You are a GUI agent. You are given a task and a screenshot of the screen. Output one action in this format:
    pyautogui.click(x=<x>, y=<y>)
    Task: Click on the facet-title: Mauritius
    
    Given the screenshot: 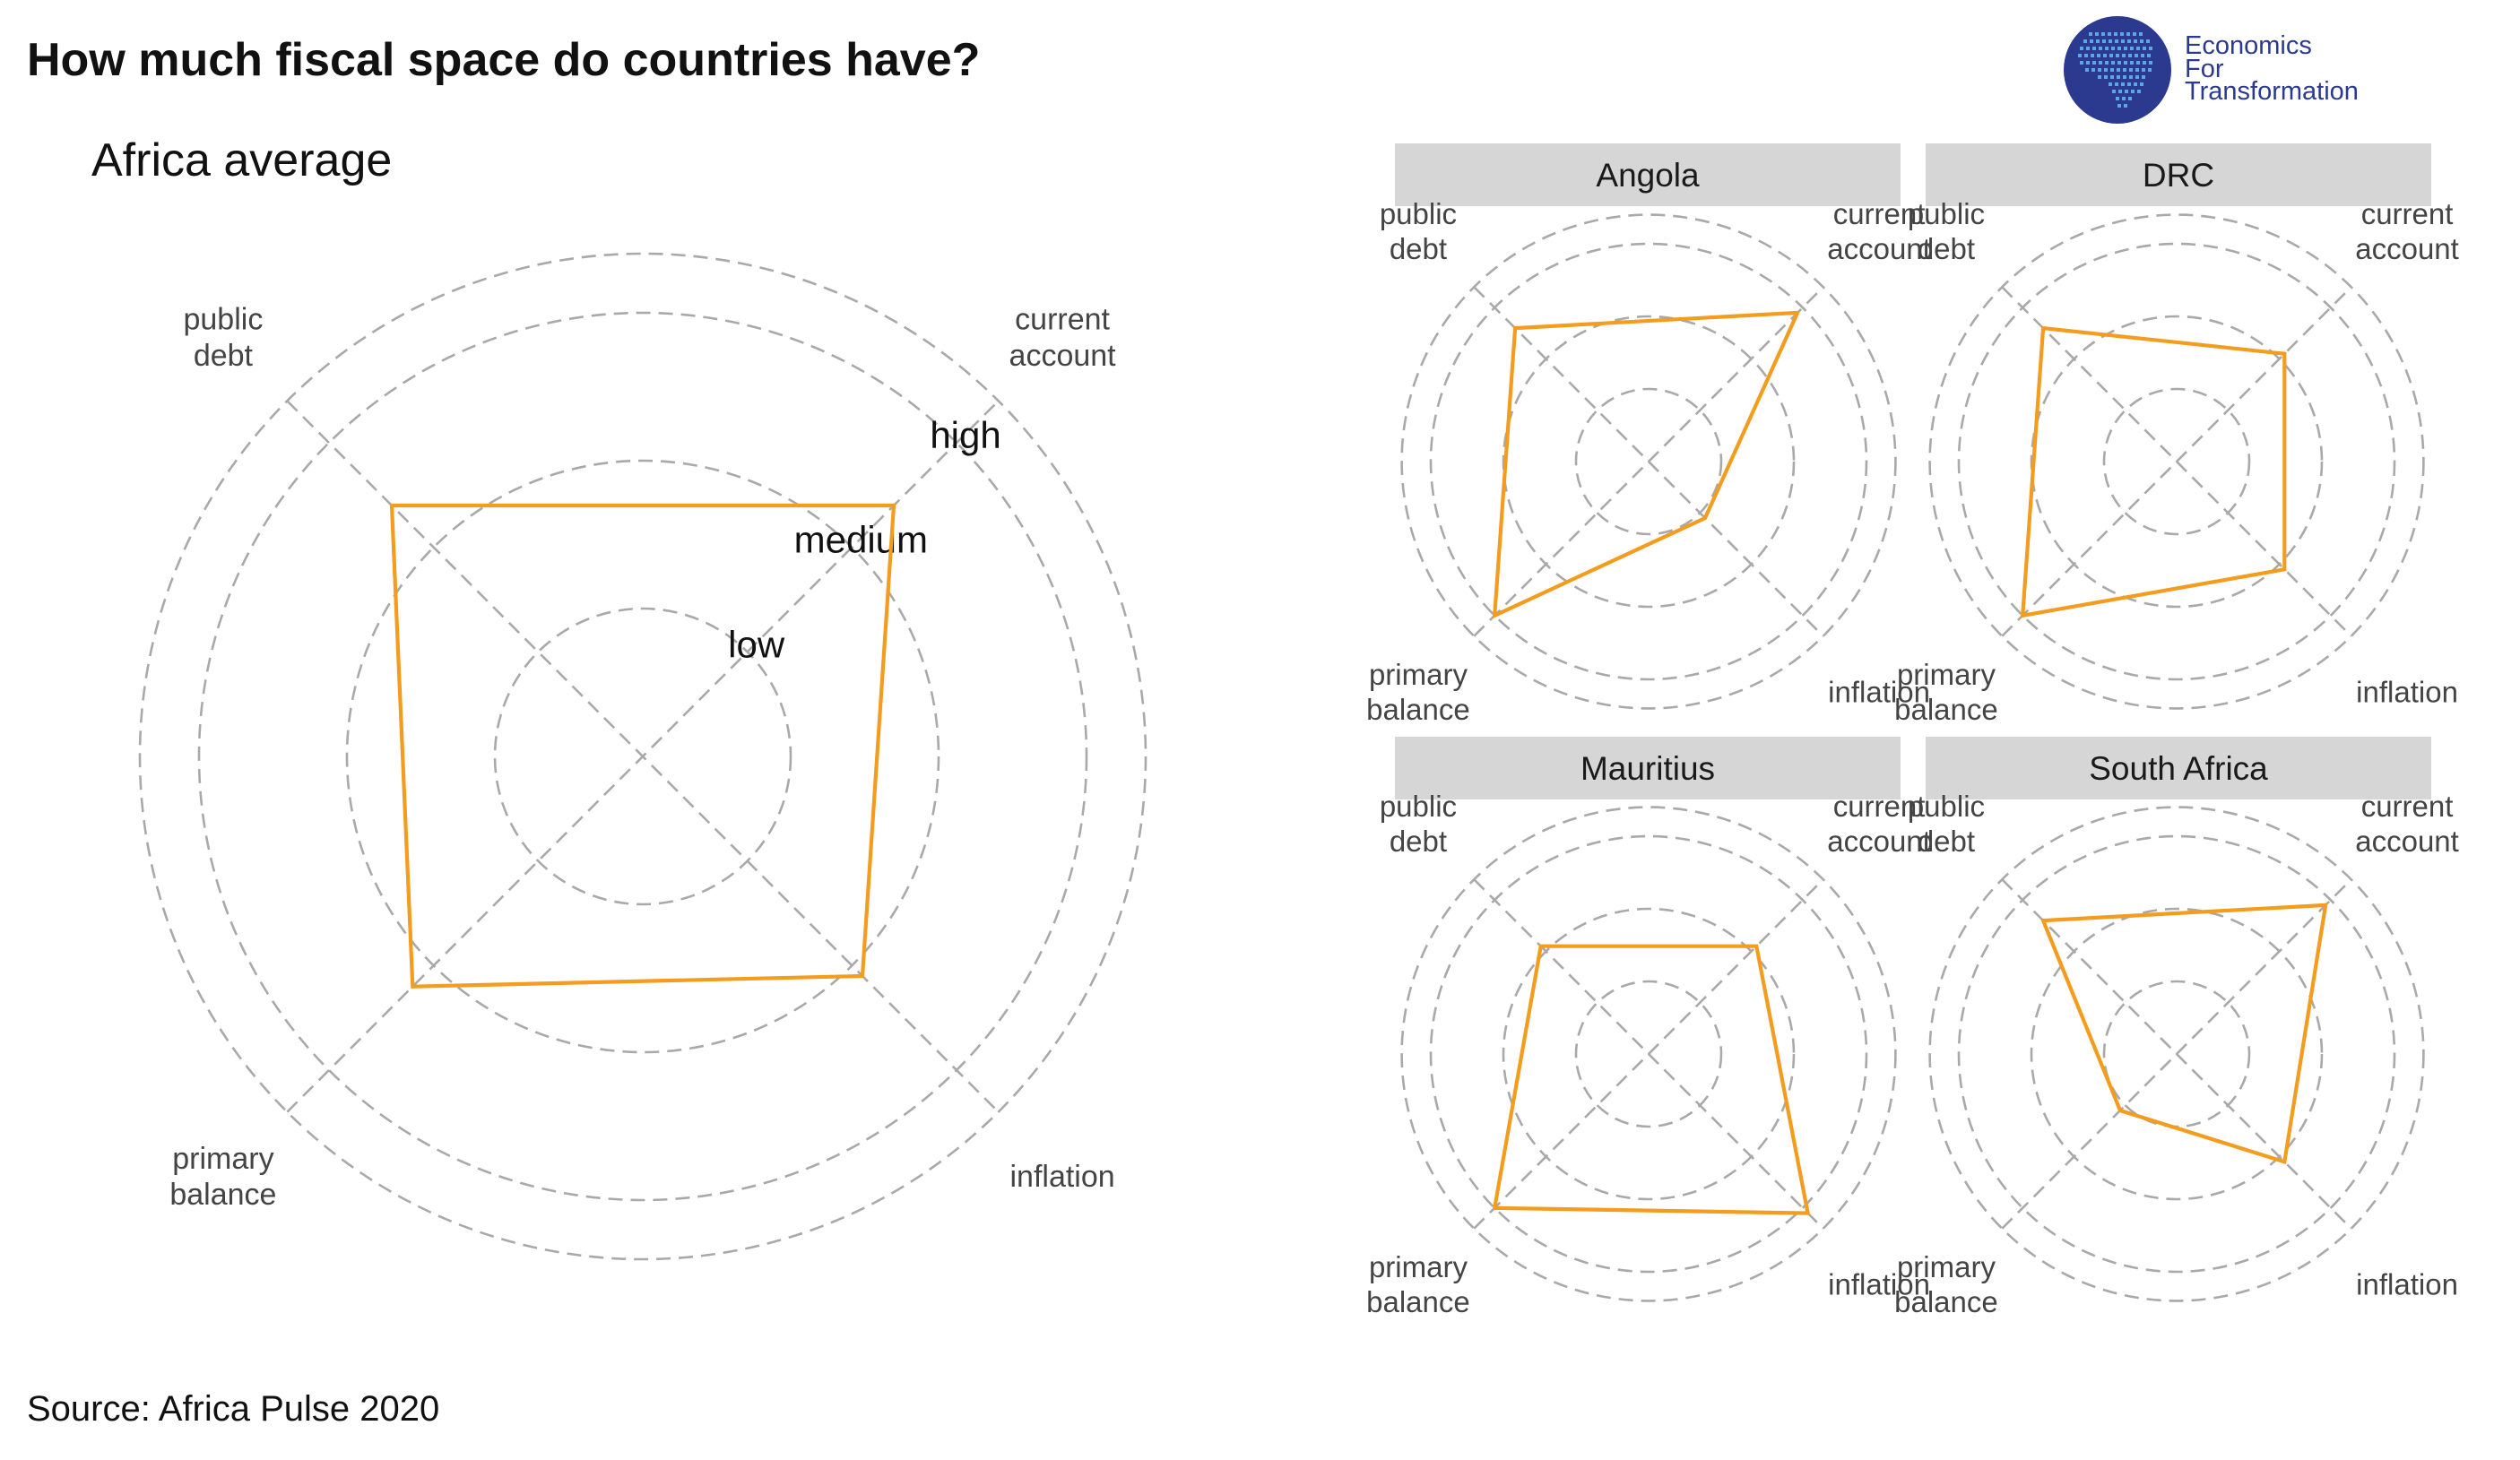 What is the action you would take?
    pyautogui.click(x=1647, y=768)
    